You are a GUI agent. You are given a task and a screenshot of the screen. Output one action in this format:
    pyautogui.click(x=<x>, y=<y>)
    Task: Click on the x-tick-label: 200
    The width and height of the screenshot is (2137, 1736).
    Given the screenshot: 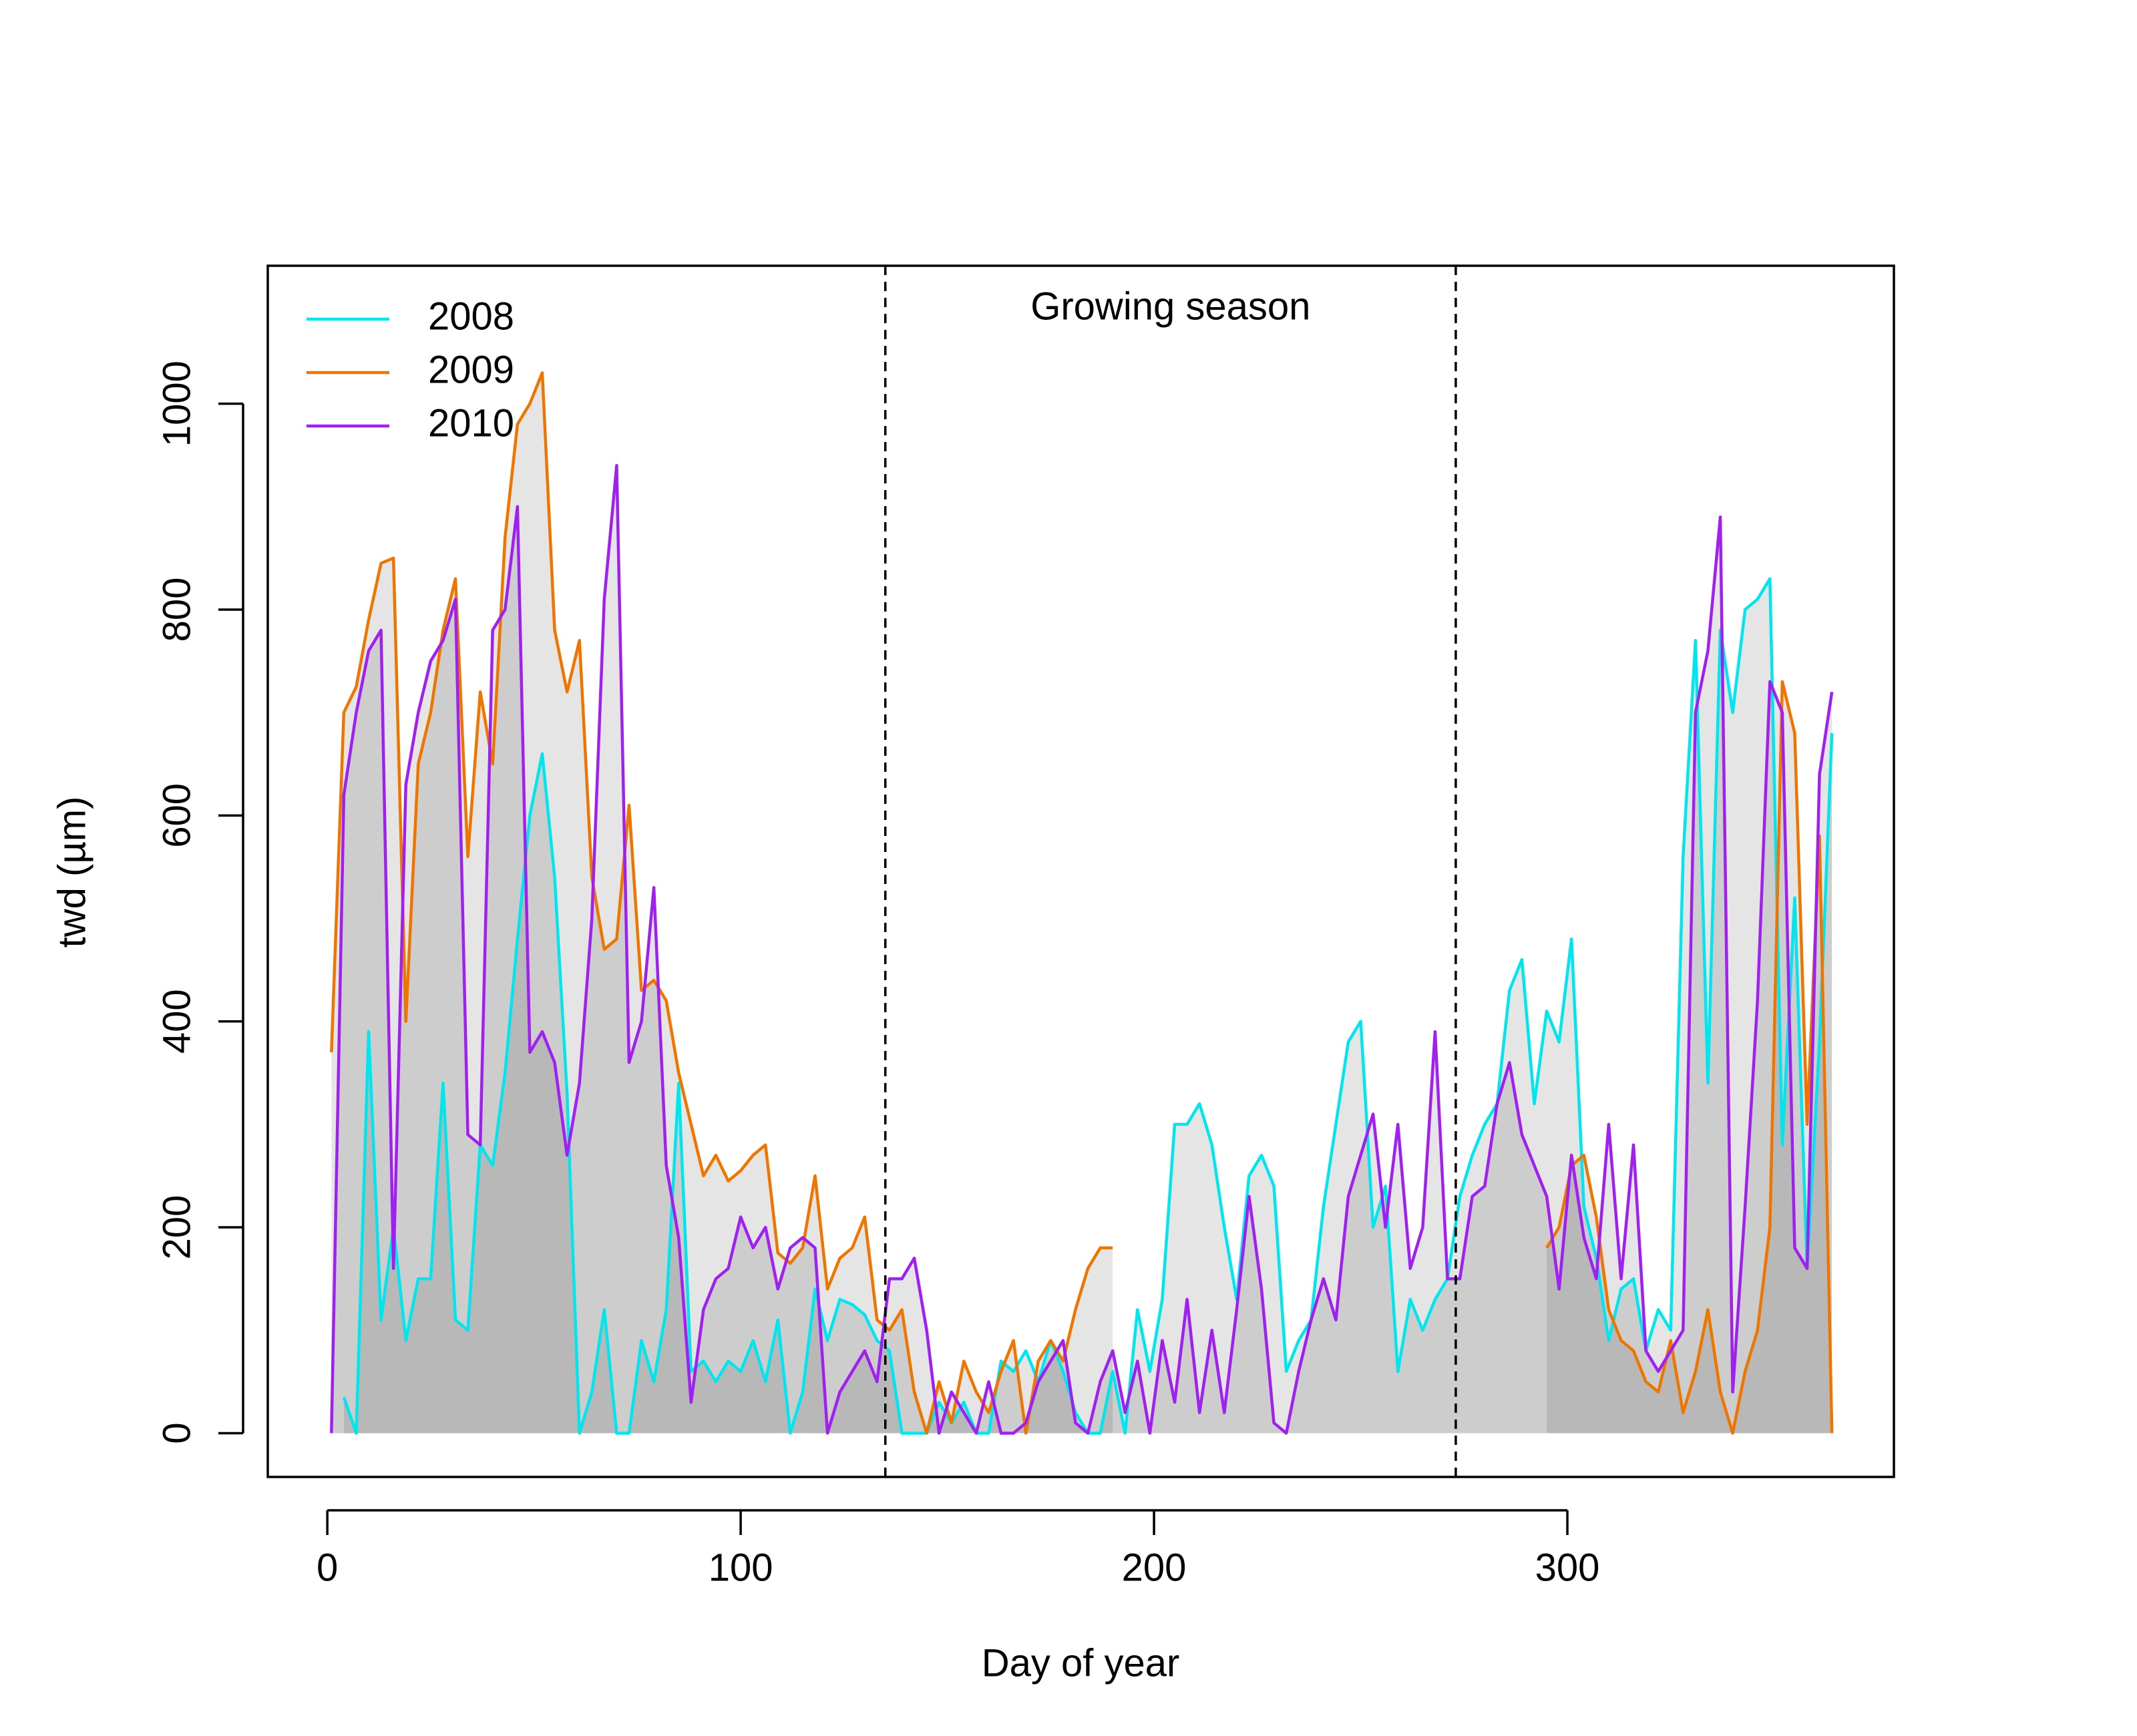 What is the action you would take?
    pyautogui.click(x=1154, y=1567)
    